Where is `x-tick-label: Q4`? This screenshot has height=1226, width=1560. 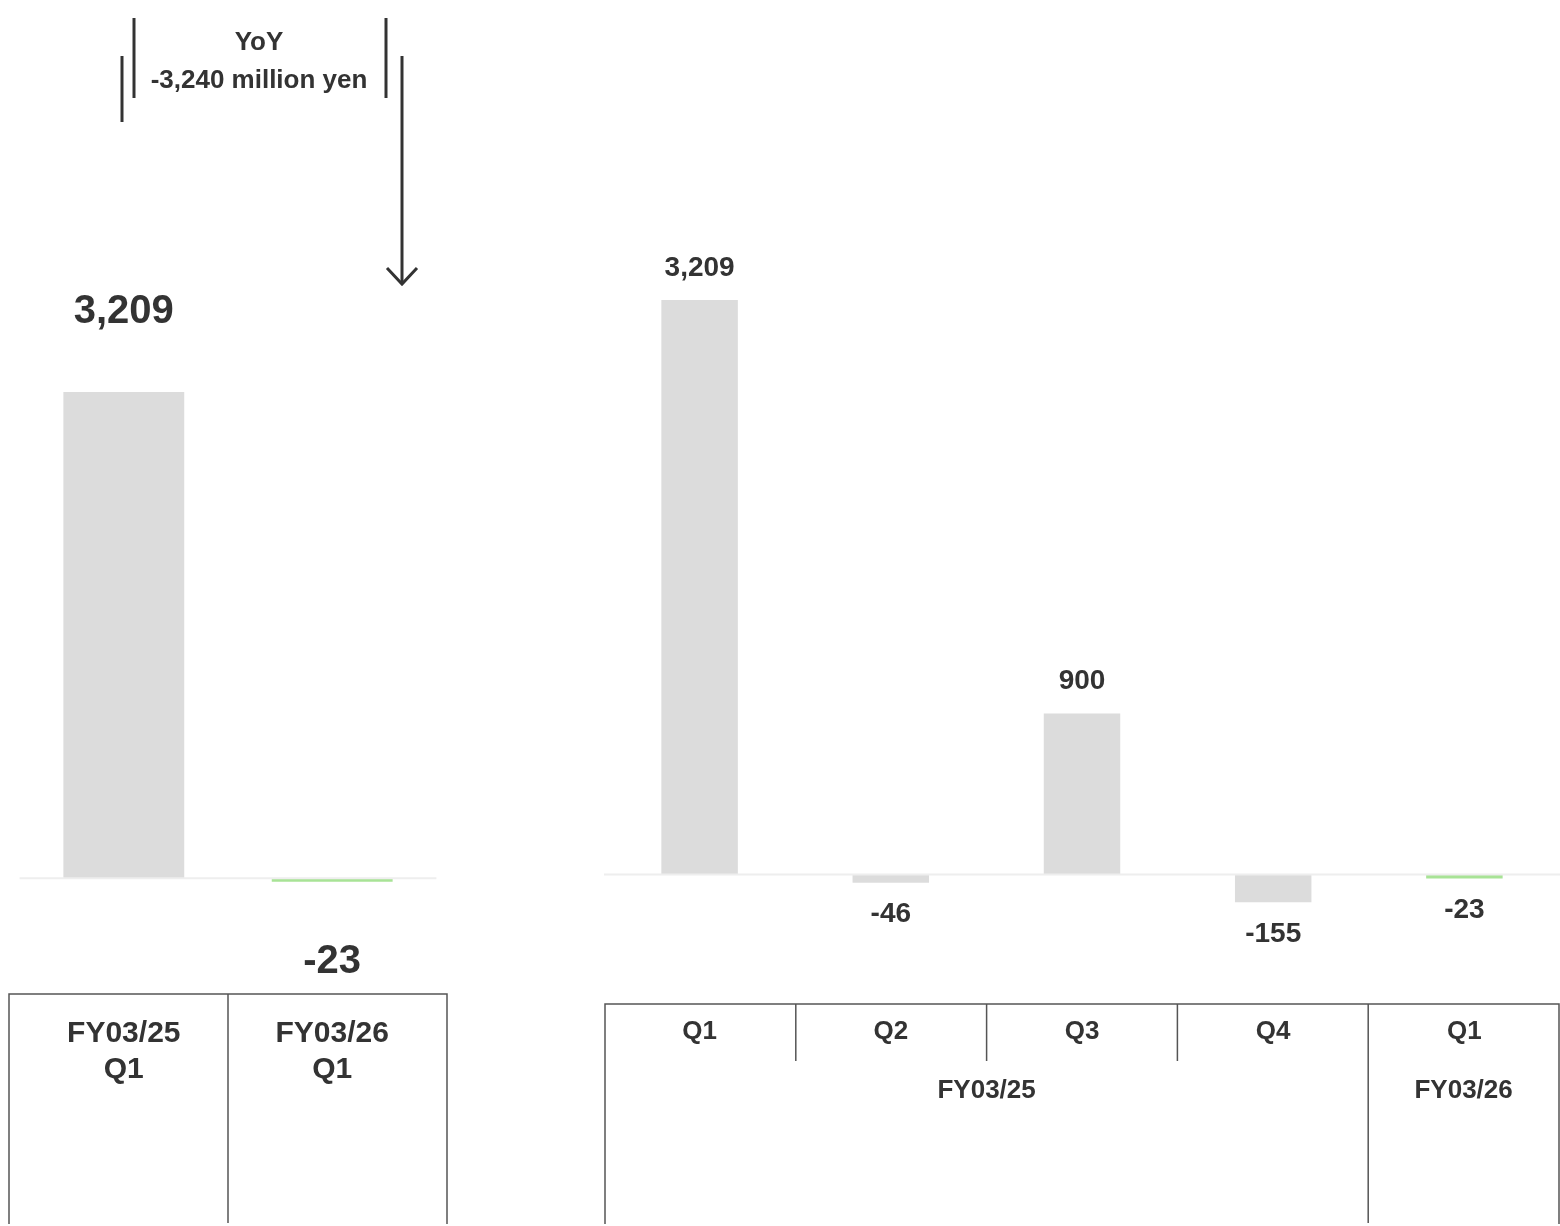 x-tick-label: Q4 is located at coordinates (1273, 1029).